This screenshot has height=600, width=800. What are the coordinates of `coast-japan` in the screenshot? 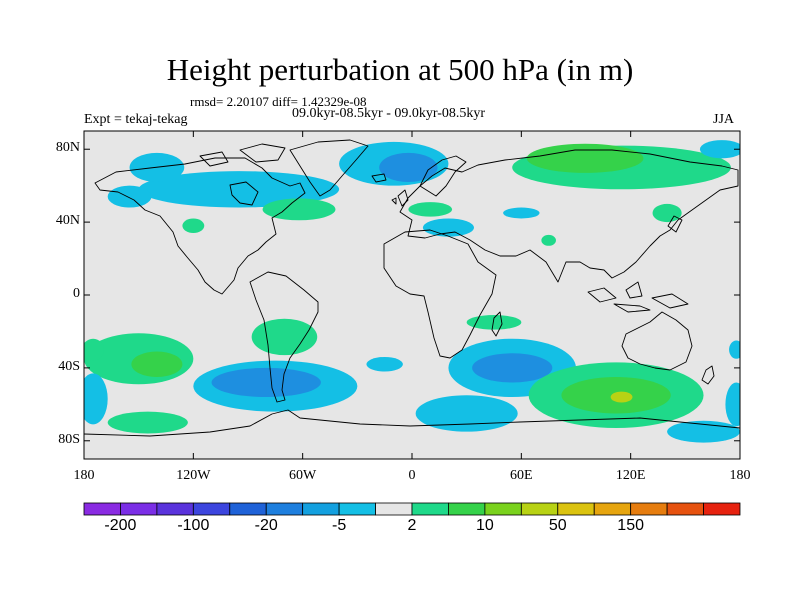 It's located at (675, 224).